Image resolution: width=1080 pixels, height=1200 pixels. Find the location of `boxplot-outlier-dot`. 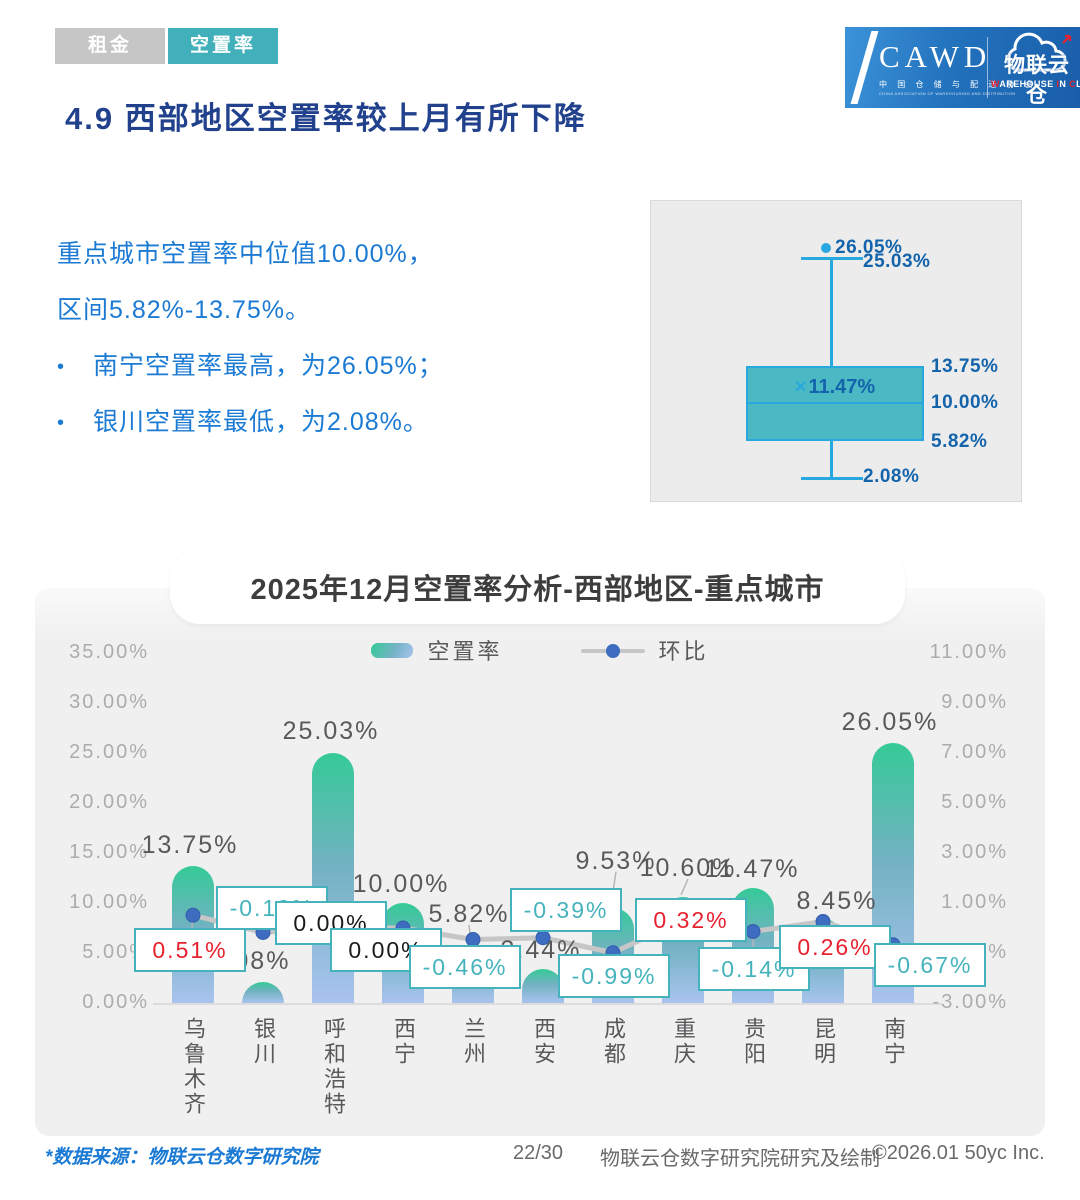

boxplot-outlier-dot is located at coordinates (826, 248).